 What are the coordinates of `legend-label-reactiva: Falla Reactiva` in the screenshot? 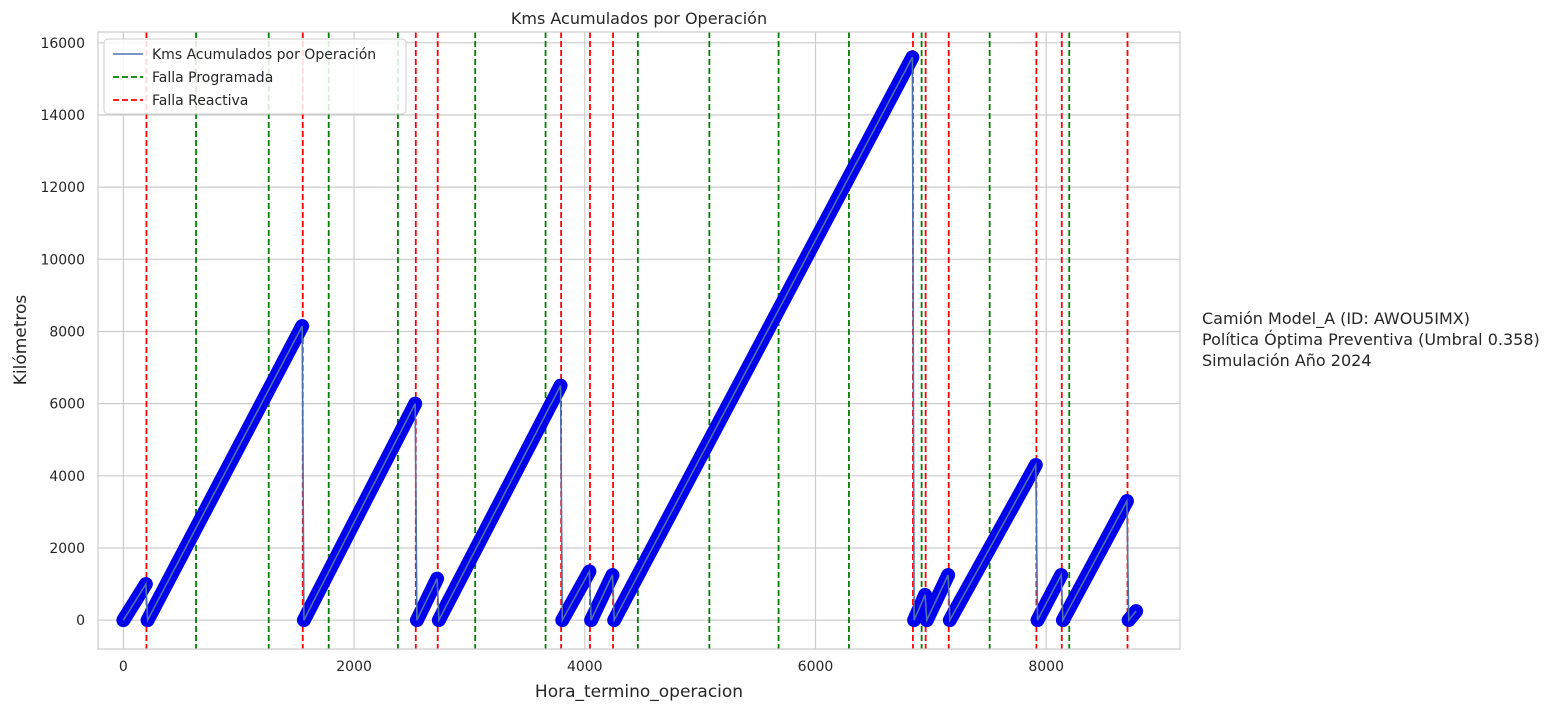 It's located at (200, 101).